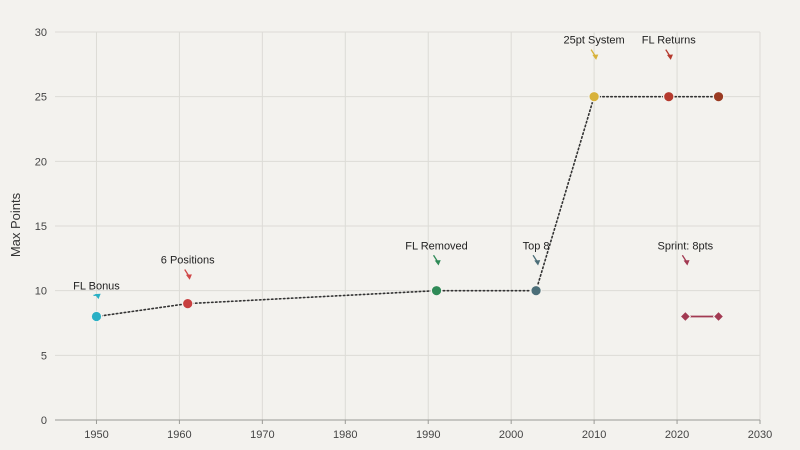 Image resolution: width=800 pixels, height=450 pixels. I want to click on annotation-label: FL Returns, so click(669, 41).